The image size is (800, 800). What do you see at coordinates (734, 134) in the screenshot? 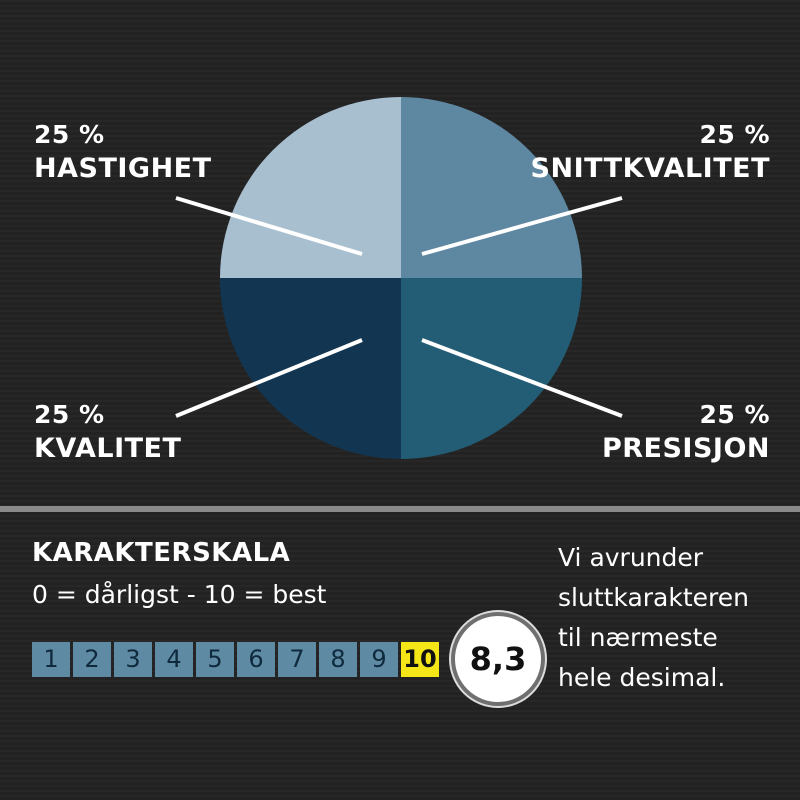
I see `label-snittkvalitet-pct: 25 %` at bounding box center [734, 134].